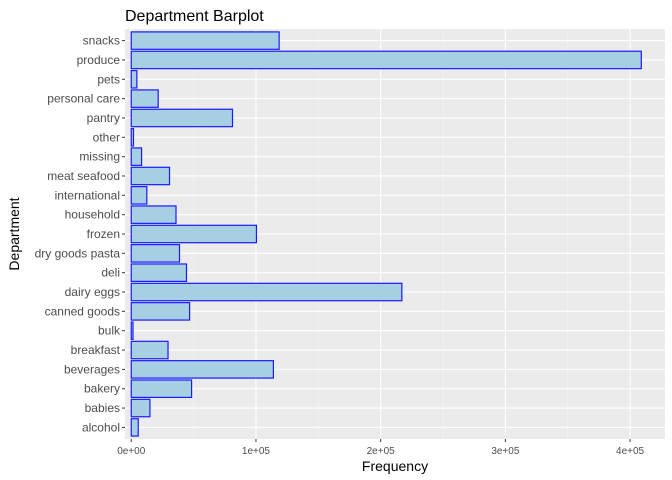 The image size is (672, 480). I want to click on bar-international, so click(139, 195).